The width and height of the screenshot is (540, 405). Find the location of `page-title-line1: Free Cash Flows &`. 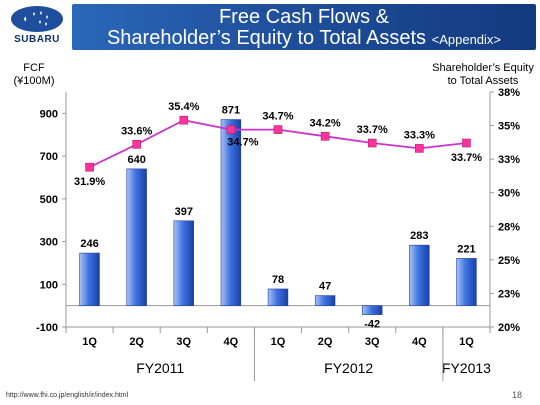

page-title-line1: Free Cash Flows & is located at coordinates (304, 17).